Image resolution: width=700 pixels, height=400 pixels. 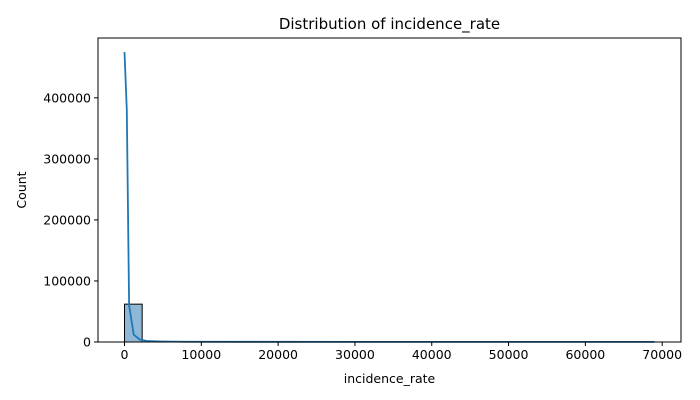 I want to click on x-tick-label: 40000, so click(x=432, y=354).